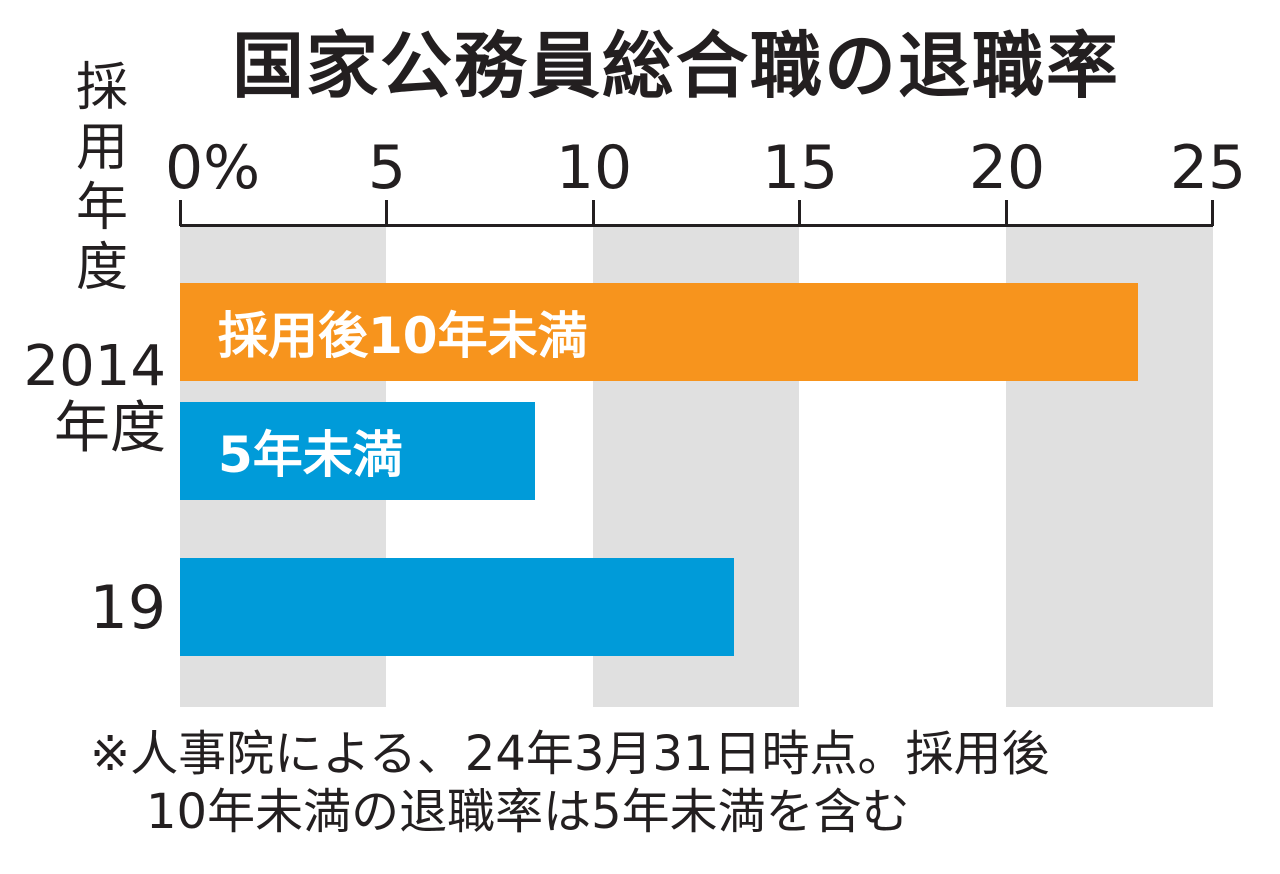  I want to click on bar-2014-under-10-years: 採用後10年未満, so click(659, 332).